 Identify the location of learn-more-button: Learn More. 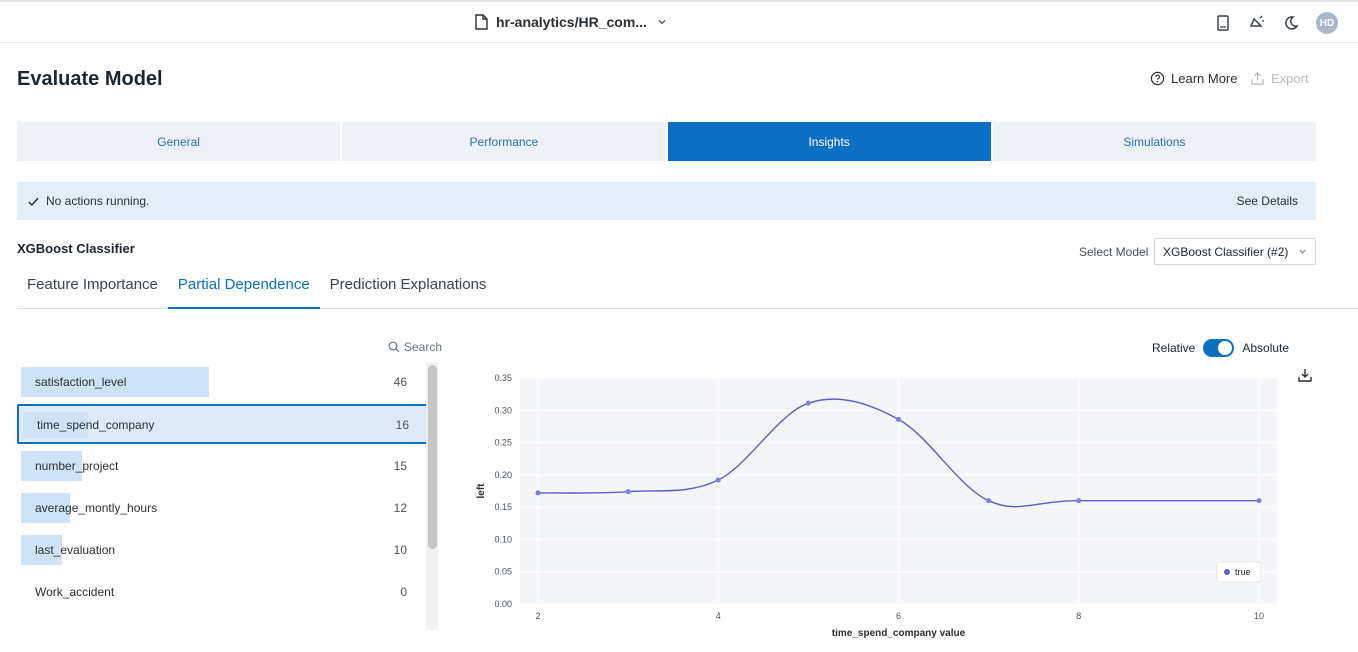
(1193, 78).